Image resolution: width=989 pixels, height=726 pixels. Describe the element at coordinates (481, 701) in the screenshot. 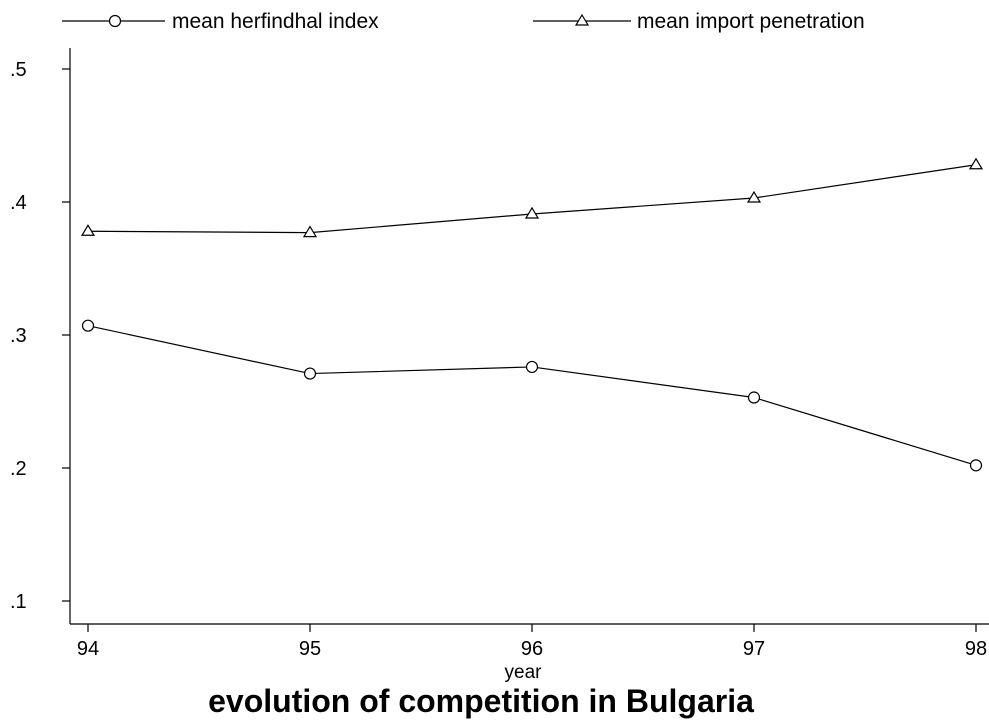

I see `chart-title: evolution of competition in Bulgaria` at that location.